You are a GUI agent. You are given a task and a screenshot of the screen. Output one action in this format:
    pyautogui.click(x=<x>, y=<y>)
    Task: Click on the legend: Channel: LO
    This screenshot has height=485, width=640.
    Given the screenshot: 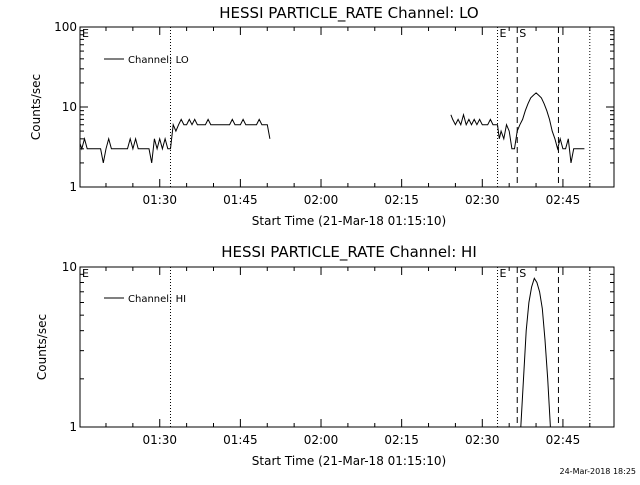 What is the action you would take?
    pyautogui.click(x=146, y=60)
    